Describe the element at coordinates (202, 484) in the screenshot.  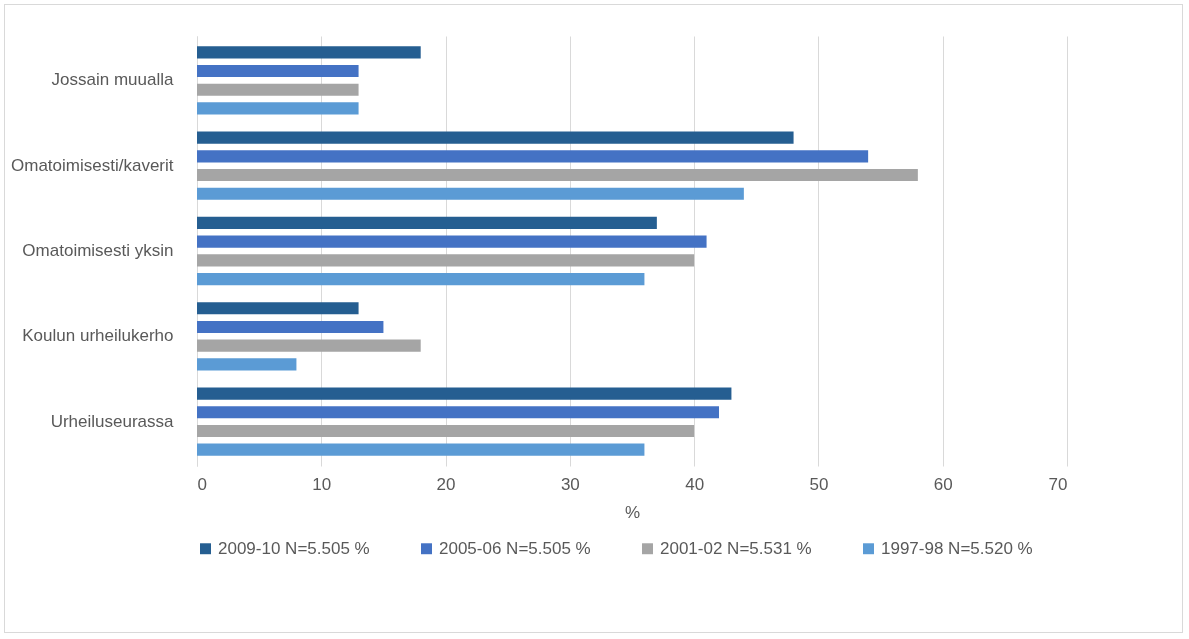
I see `x-tick-label: 0` at that location.